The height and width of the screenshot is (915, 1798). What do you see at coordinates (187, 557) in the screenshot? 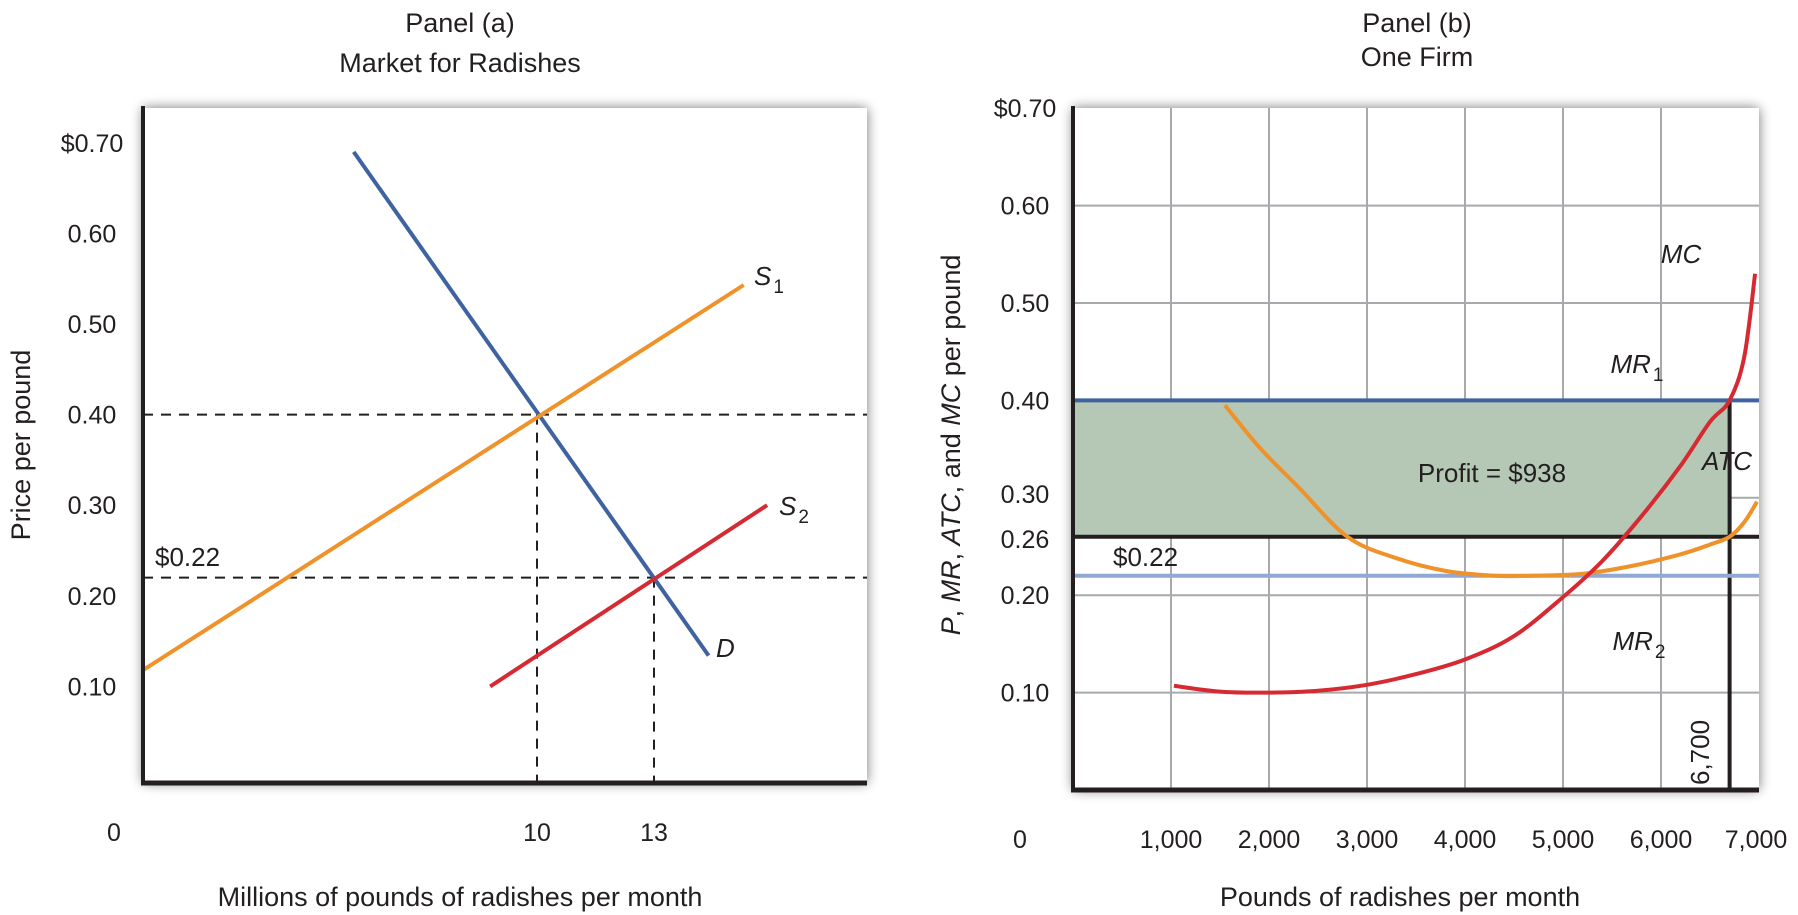
I see `panel-a-annotation-price: $0.22` at bounding box center [187, 557].